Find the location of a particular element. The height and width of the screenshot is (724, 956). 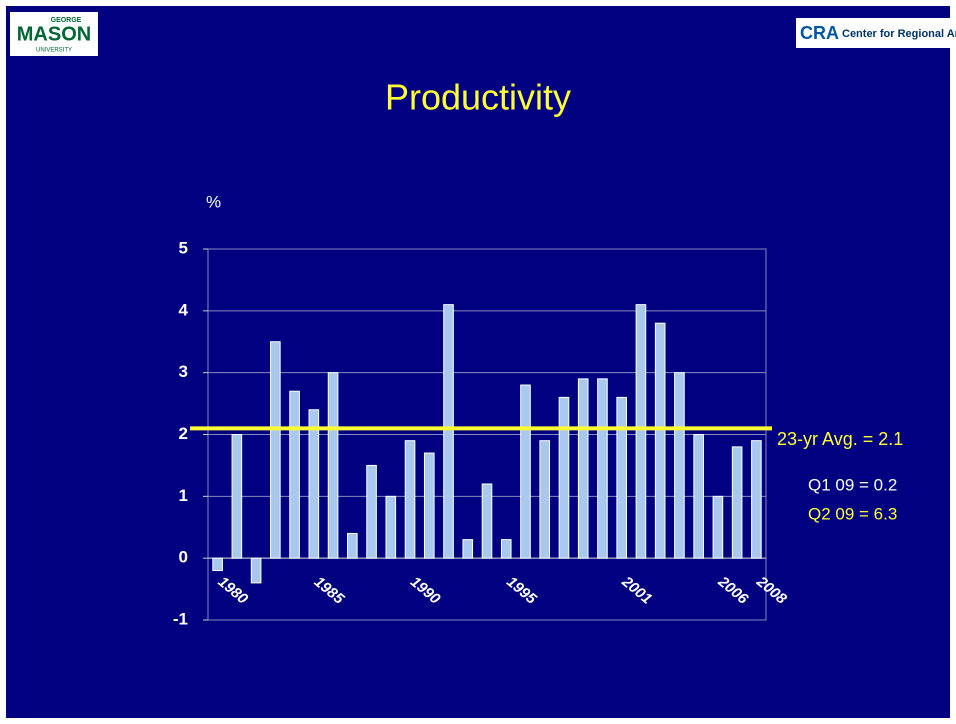

chart-title: Productivity is located at coordinates (478, 97).